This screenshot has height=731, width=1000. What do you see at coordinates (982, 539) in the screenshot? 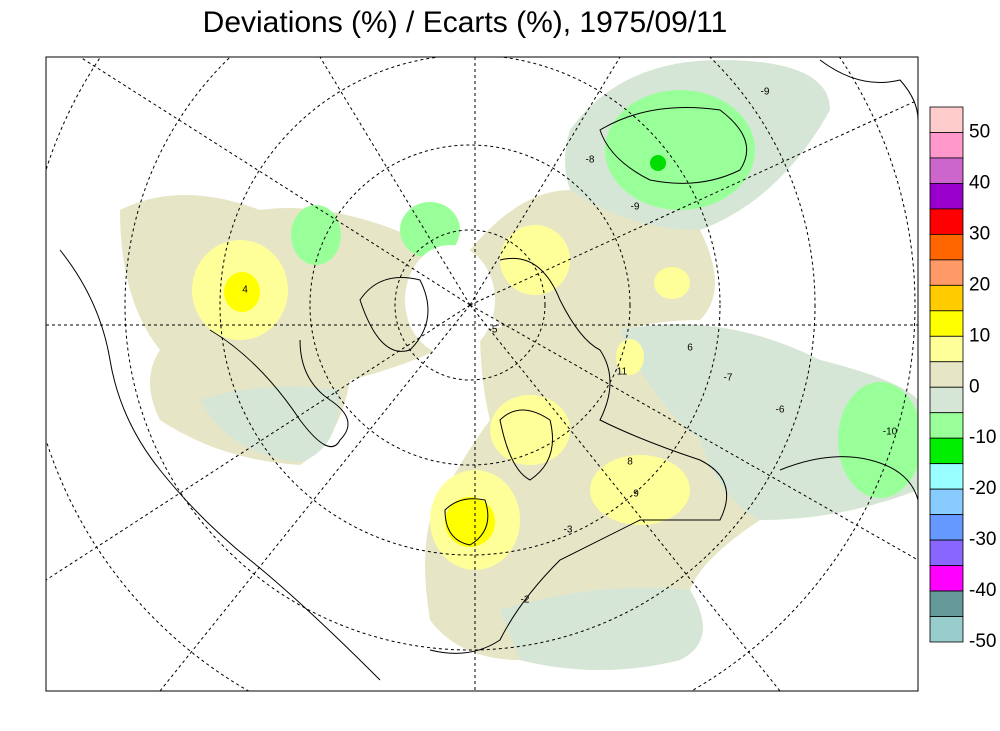
I see `legend-label: -30` at bounding box center [982, 539].